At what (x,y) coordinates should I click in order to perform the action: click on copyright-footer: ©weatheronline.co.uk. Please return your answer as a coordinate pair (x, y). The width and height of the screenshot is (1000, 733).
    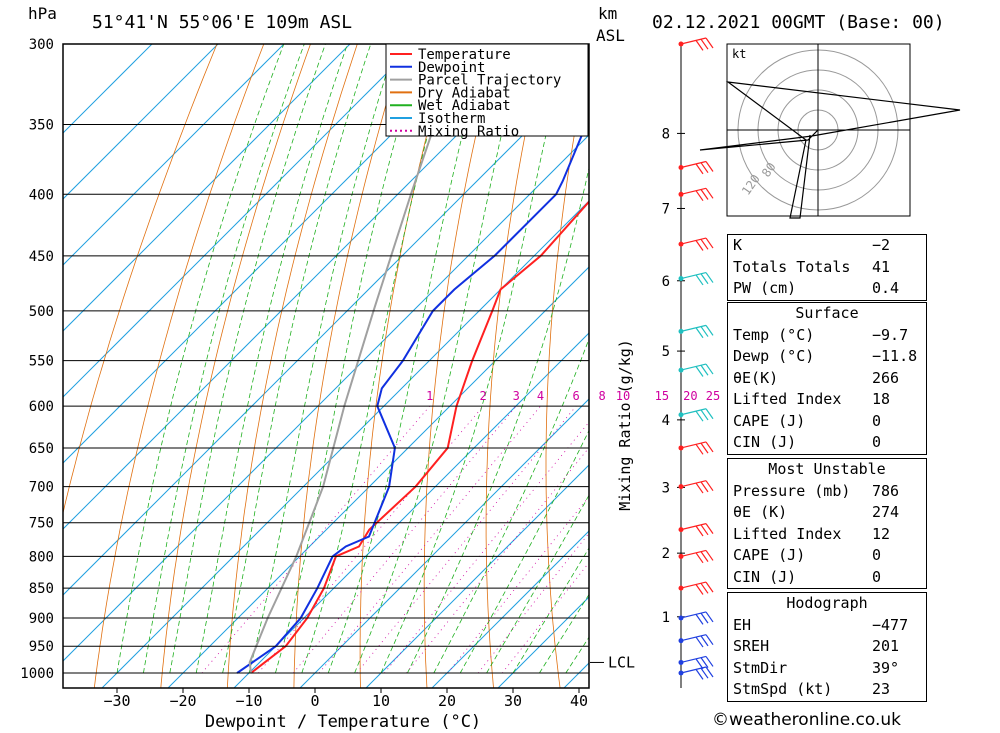
    Looking at the image, I should click on (807, 720).